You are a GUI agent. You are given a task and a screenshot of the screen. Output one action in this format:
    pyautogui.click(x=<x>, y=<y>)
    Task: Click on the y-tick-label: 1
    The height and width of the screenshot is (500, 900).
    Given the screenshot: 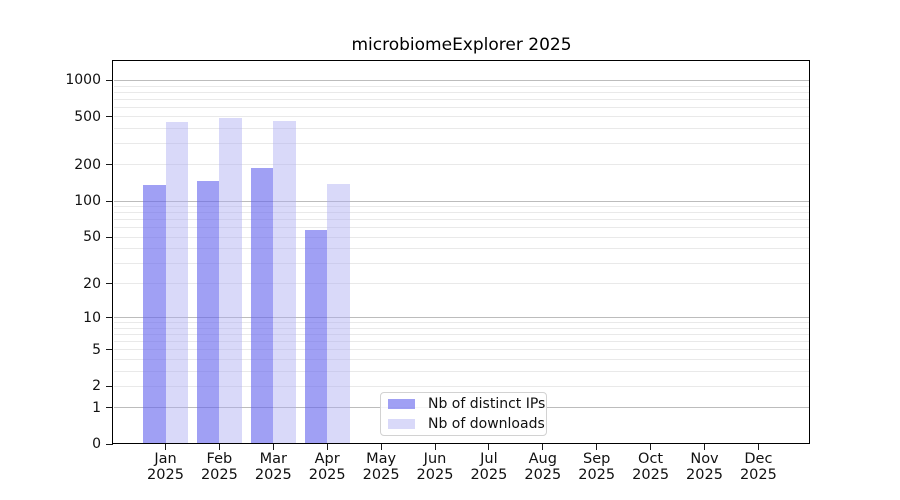 What is the action you would take?
    pyautogui.click(x=96, y=407)
    